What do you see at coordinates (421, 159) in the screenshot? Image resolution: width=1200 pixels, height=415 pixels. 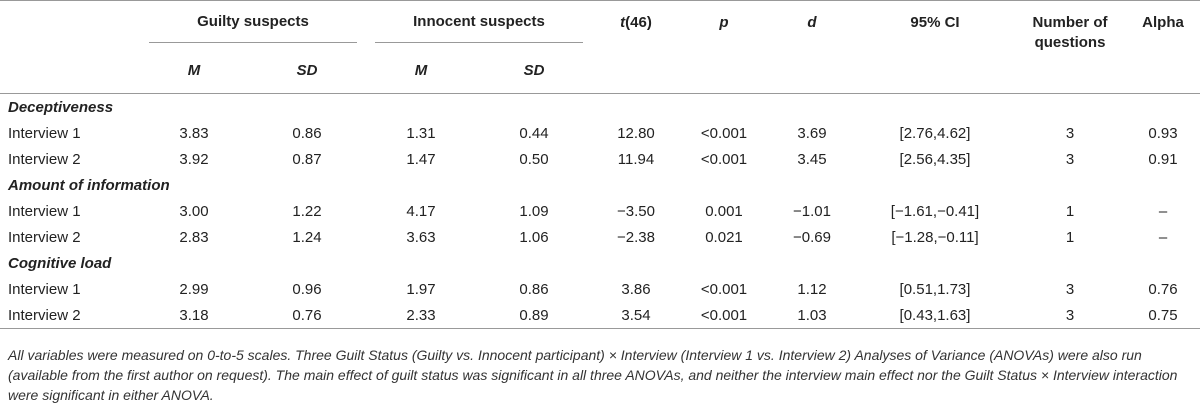 I see `cell-innocent-m: 1.47` at bounding box center [421, 159].